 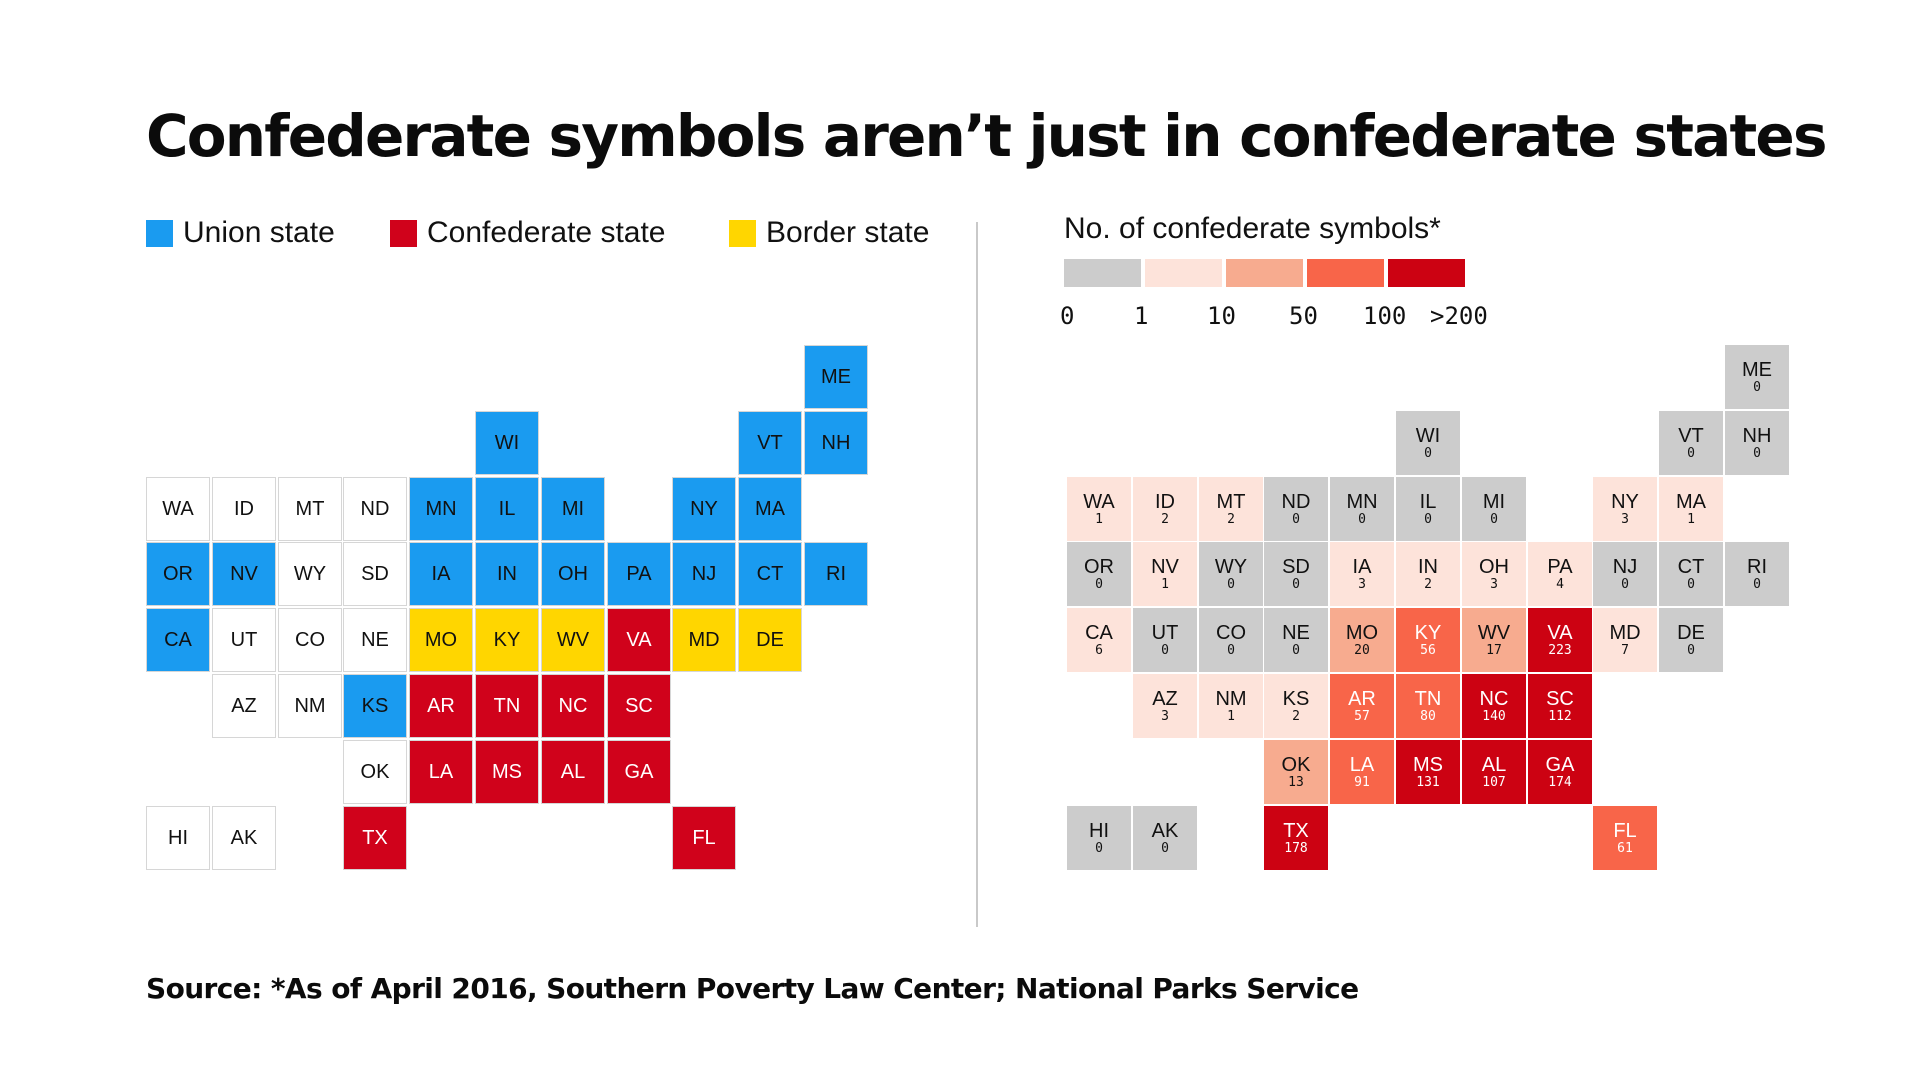 I want to click on count-tile-oh: OH 3, so click(x=1494, y=574).